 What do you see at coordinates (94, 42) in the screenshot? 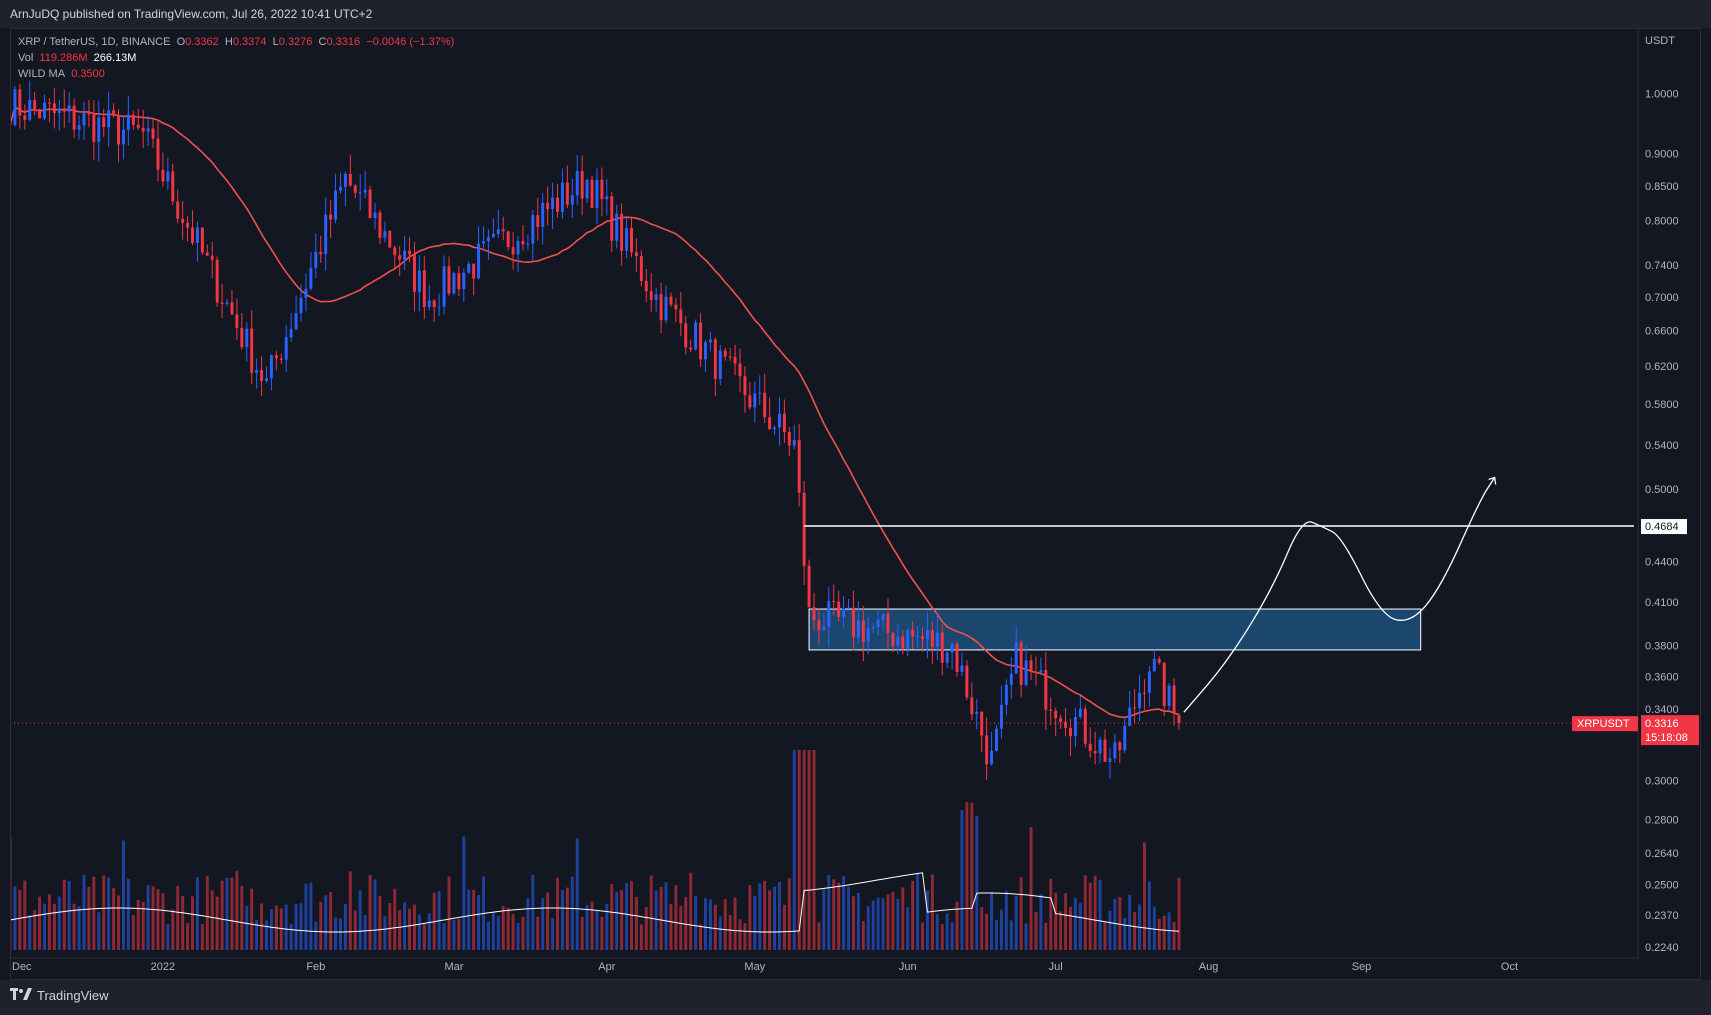
I see `symbol-title: XRP / TetherUS, 1D, BINANCE` at bounding box center [94, 42].